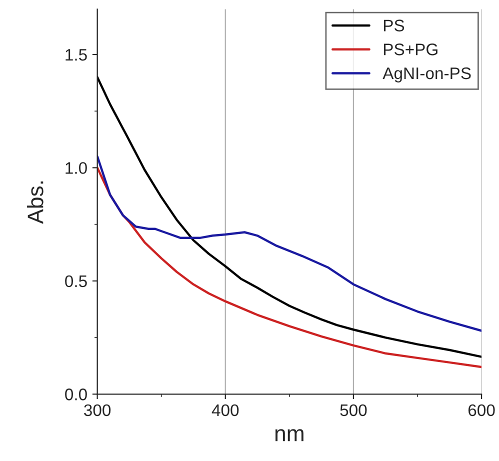  Describe the element at coordinates (411, 50) in the screenshot. I see `legend-label: PS+PG` at that location.